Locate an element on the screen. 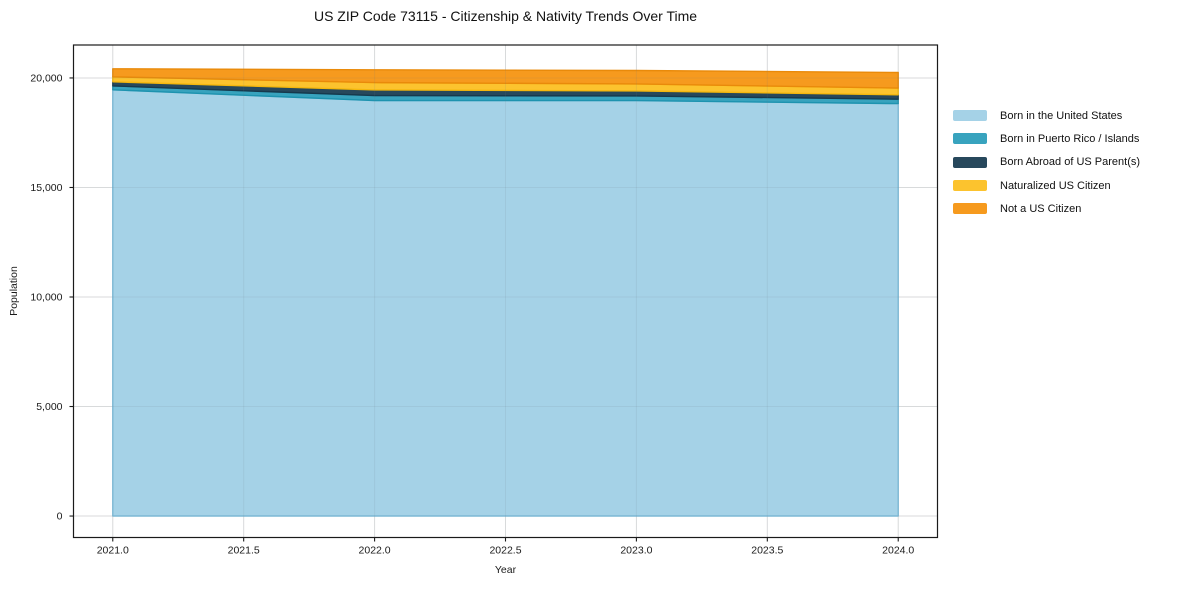  legend-swatch-born-abroad is located at coordinates (970, 162).